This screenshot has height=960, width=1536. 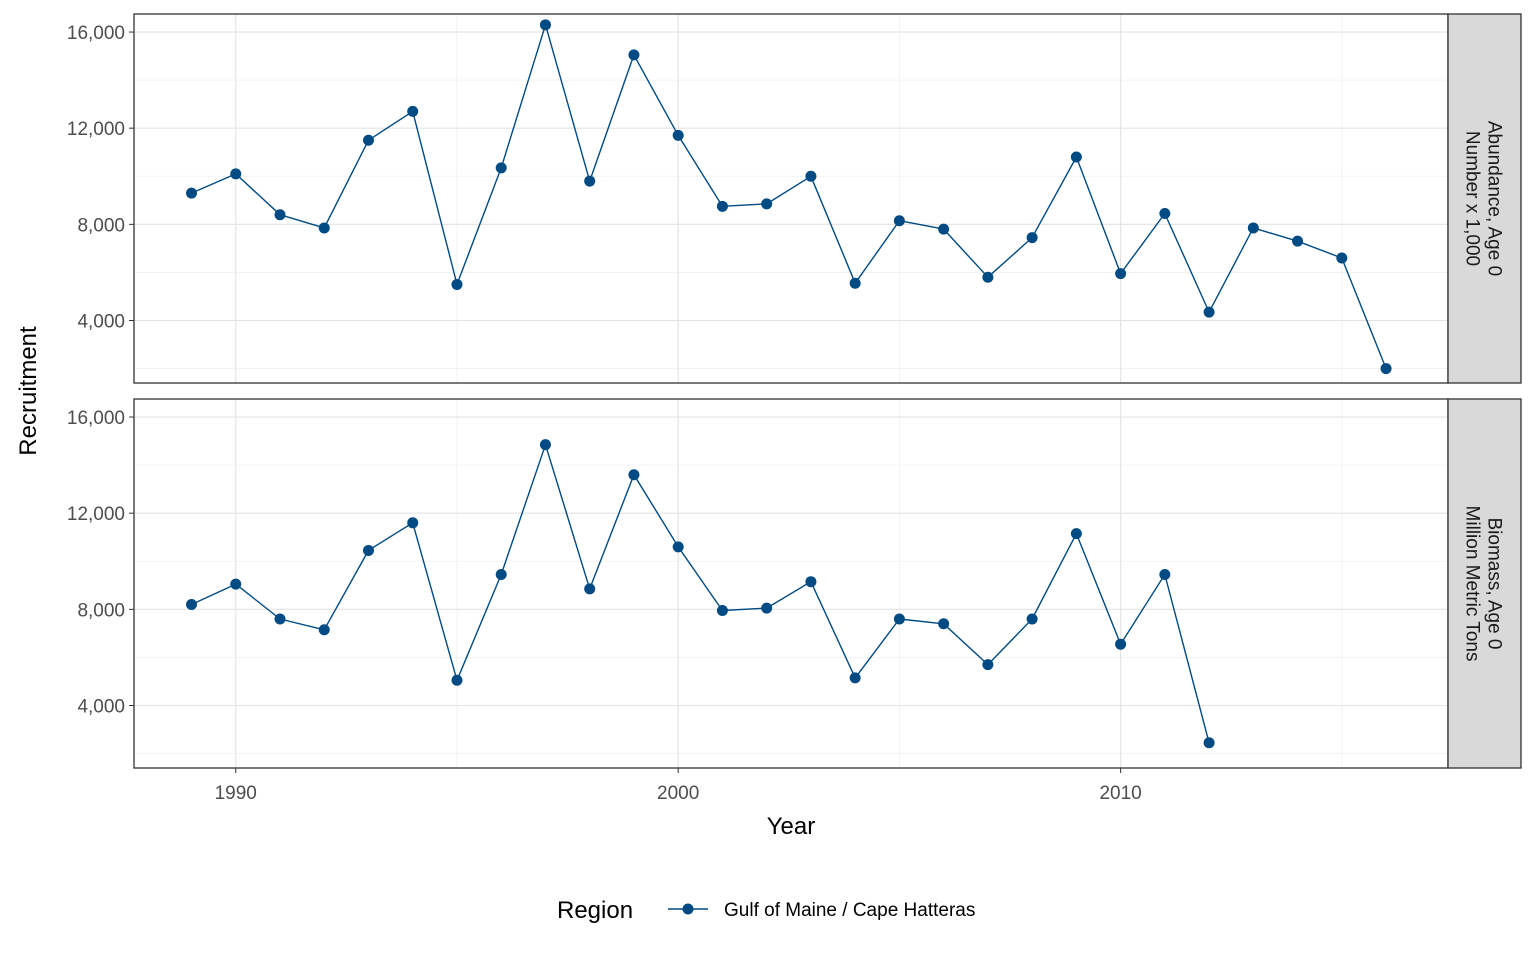 What do you see at coordinates (28, 391) in the screenshot?
I see `y-axis-title: Recruitment` at bounding box center [28, 391].